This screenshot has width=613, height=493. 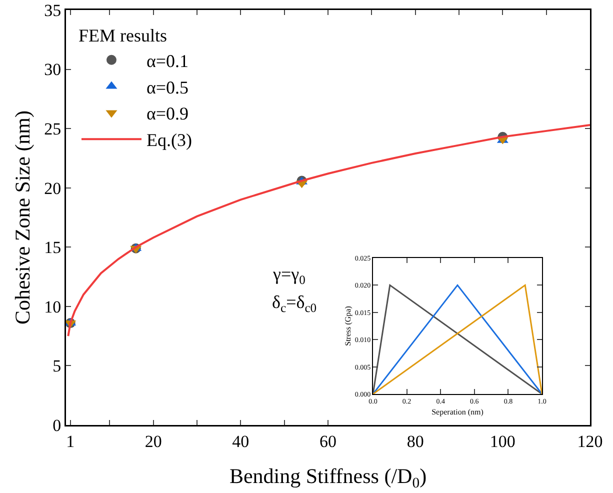 I want to click on annotation: δ$_{c}$=δ$_{c0}$, so click(x=294, y=303).